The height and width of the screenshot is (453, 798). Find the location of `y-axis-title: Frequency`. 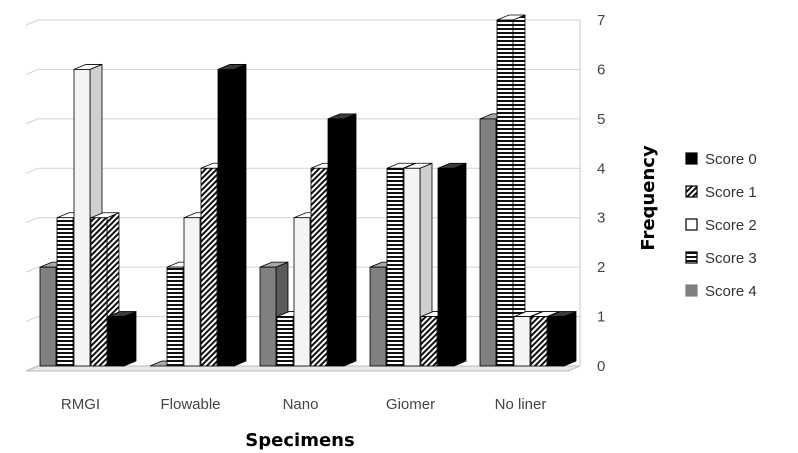

y-axis-title: Frequency is located at coordinates (648, 198).